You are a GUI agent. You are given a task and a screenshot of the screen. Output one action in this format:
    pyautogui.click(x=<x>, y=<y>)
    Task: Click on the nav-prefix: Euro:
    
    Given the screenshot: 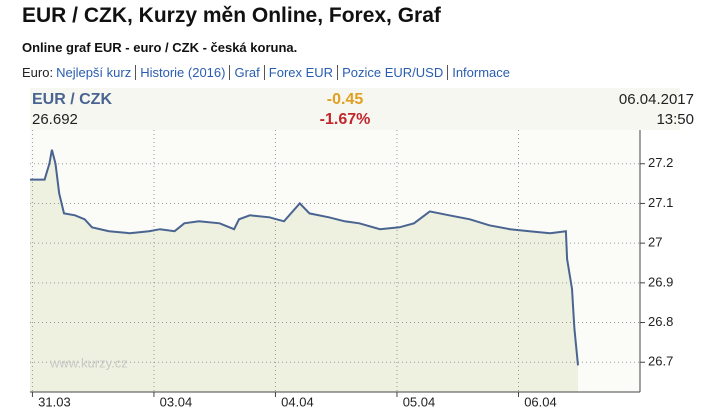 What is the action you would take?
    pyautogui.click(x=38, y=72)
    